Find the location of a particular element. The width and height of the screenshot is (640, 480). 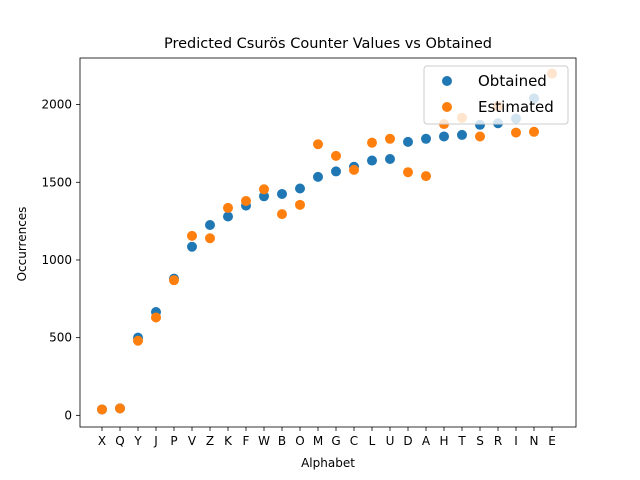

point-obtained-W is located at coordinates (264, 196).